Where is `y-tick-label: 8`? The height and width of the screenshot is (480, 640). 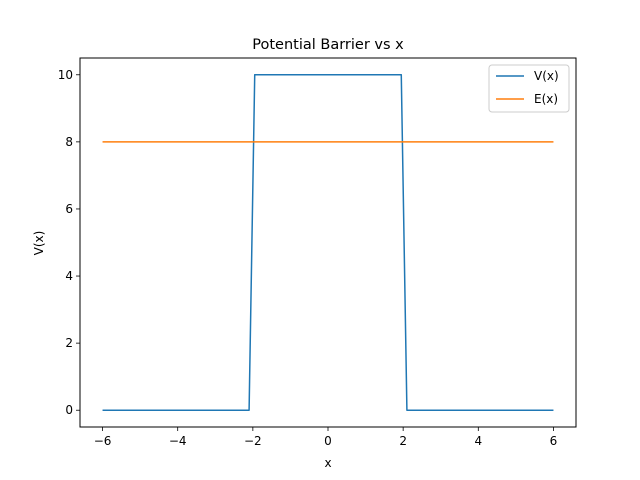
y-tick-label: 8 is located at coordinates (69, 142).